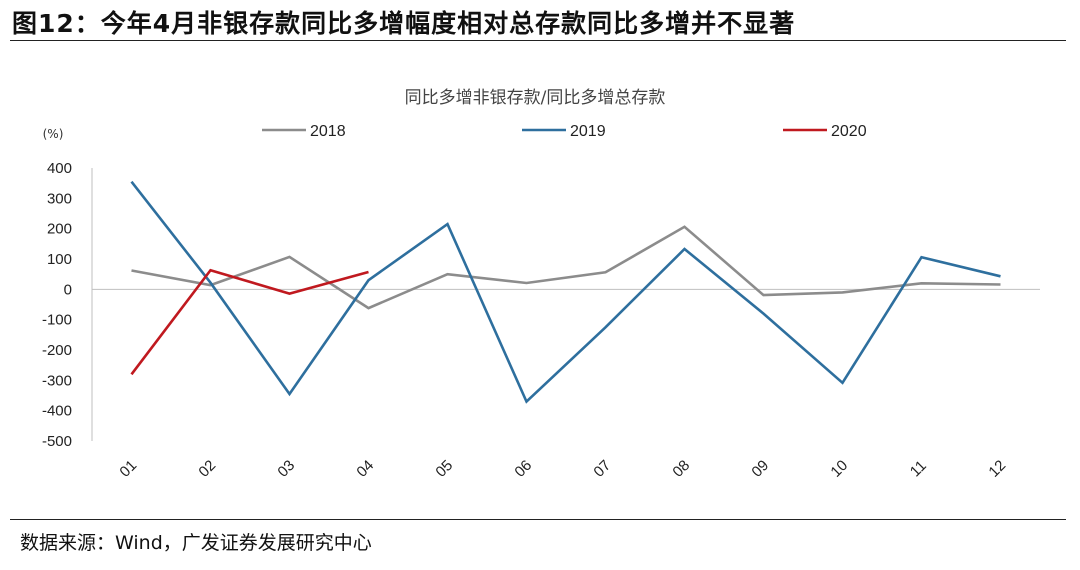 The height and width of the screenshot is (570, 1080). I want to click on y-tick-label: 100, so click(59, 259).